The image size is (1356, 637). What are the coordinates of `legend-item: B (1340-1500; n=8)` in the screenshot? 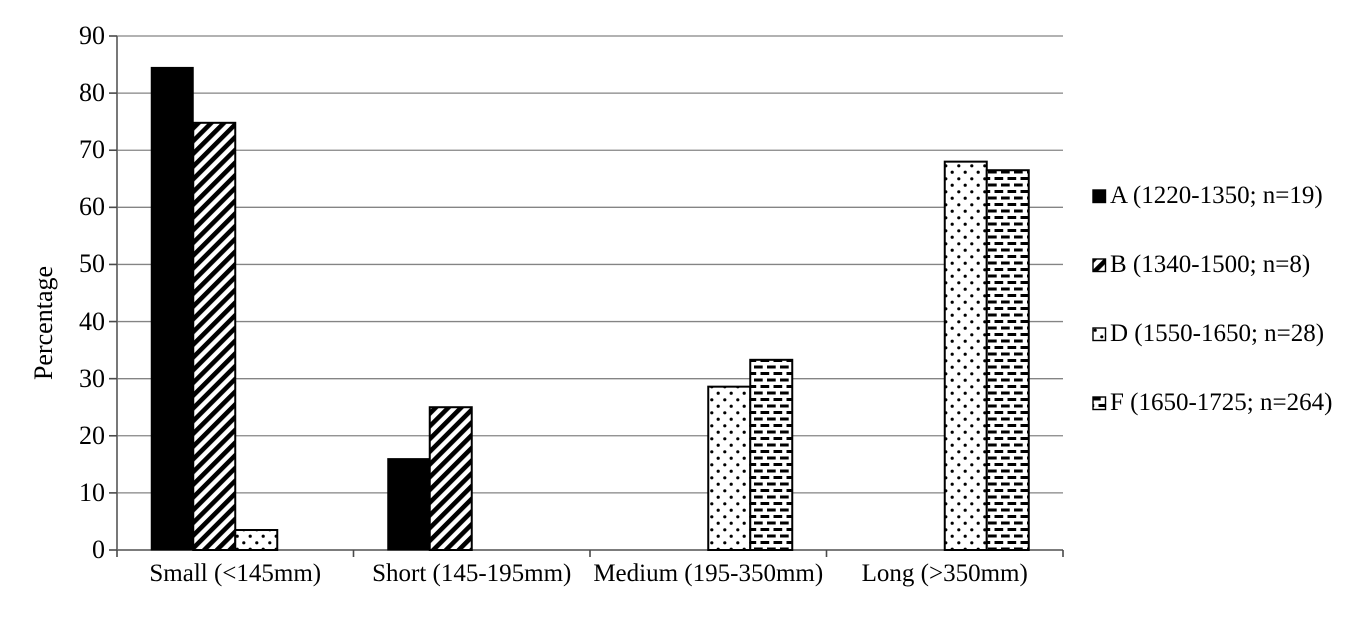 It's located at (1224, 265).